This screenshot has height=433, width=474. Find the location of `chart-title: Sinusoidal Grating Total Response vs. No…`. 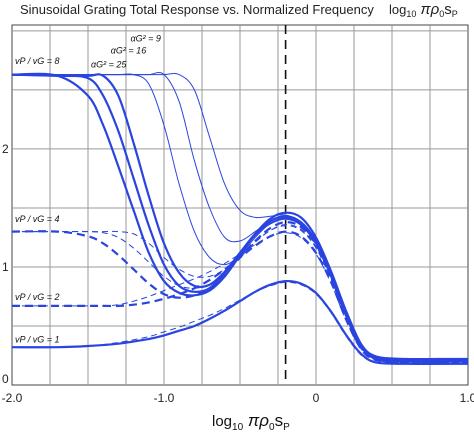

chart-title: Sinusoidal Grating Total Response vs. No… is located at coordinates (197, 9).